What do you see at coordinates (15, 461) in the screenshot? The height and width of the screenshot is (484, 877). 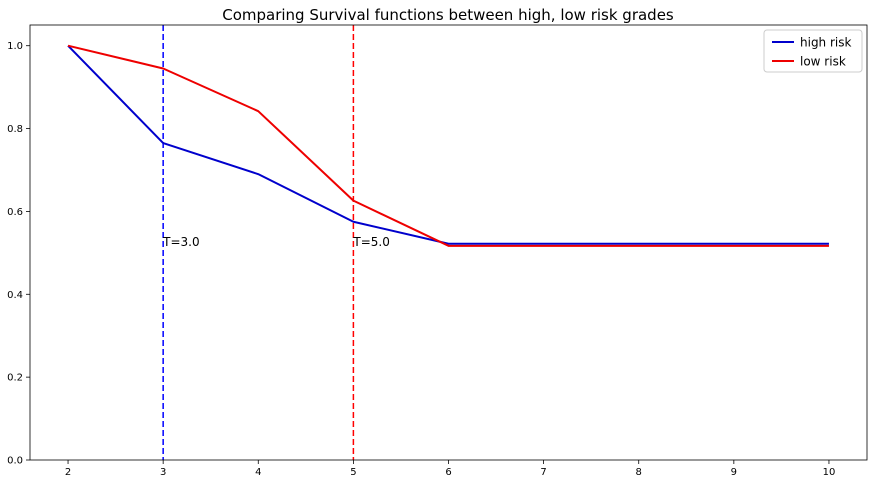 I see `y-tick-label: 0.0` at bounding box center [15, 461].